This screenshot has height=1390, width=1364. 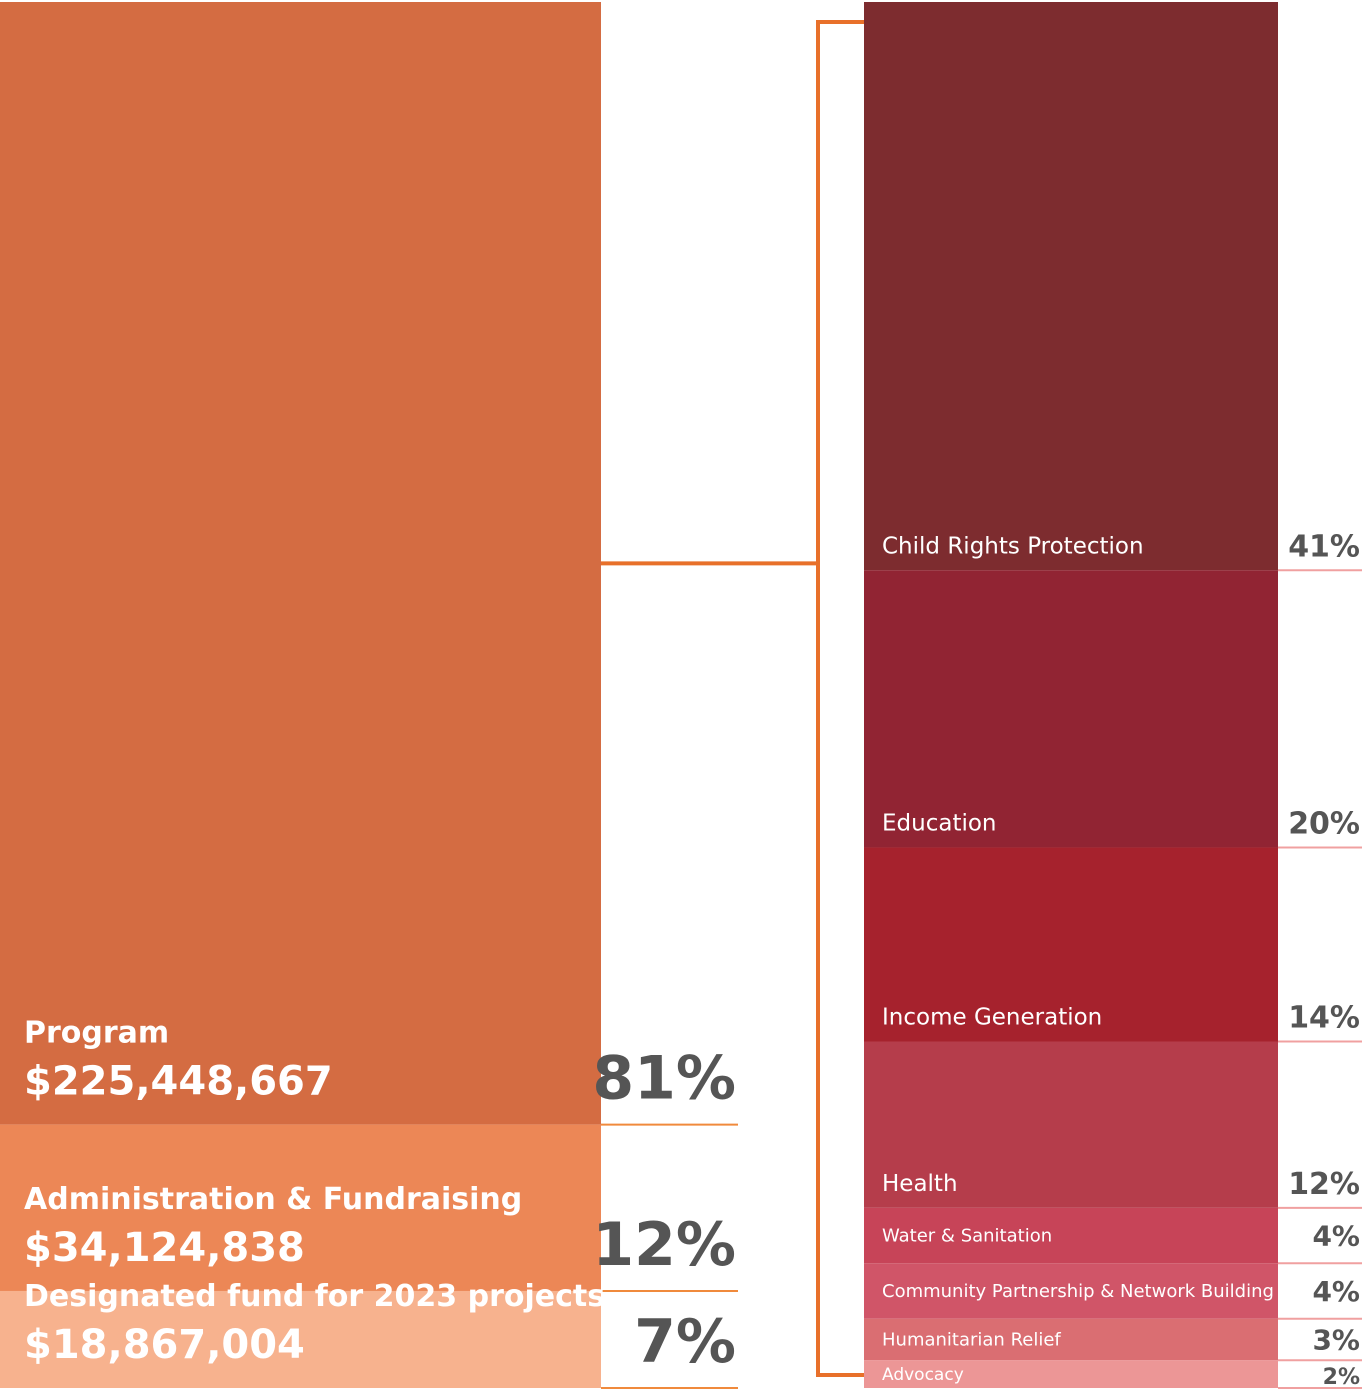 What do you see at coordinates (1324, 546) in the screenshot?
I see `segment-percent: 41%` at bounding box center [1324, 546].